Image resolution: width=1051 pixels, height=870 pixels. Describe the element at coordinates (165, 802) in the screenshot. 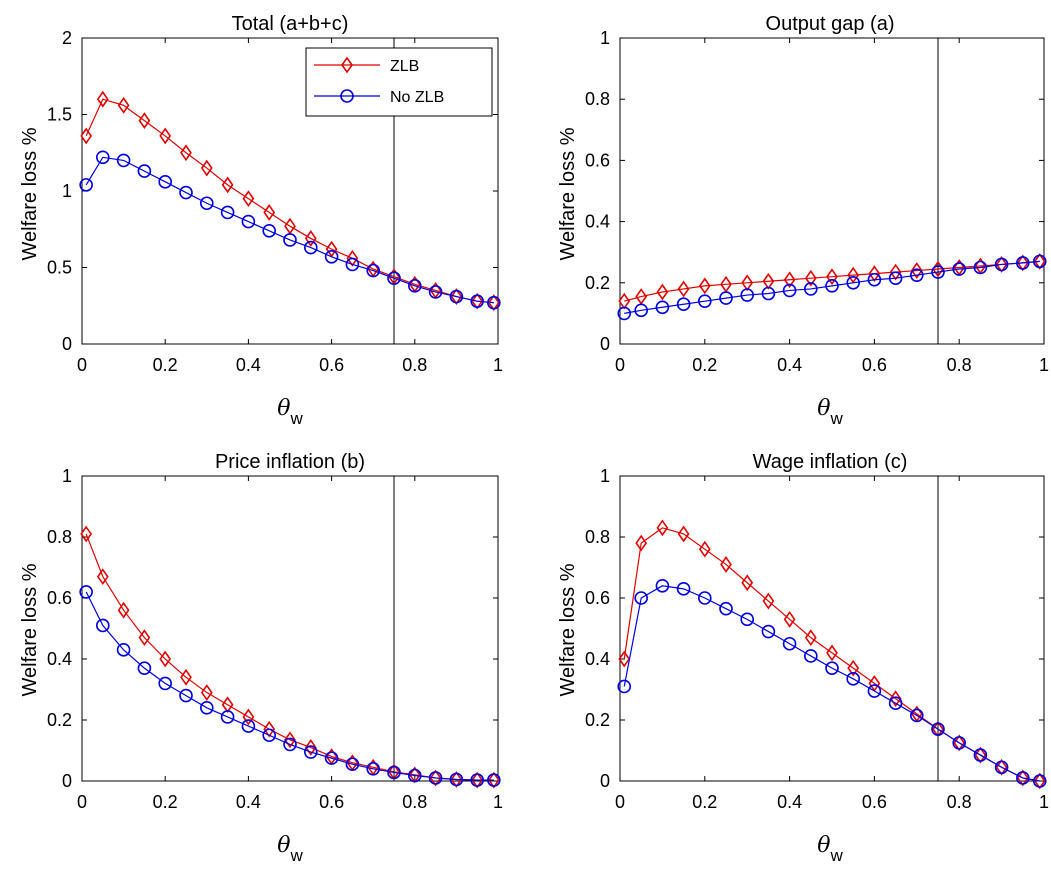

I see `x-tick-label: 0.2` at that location.